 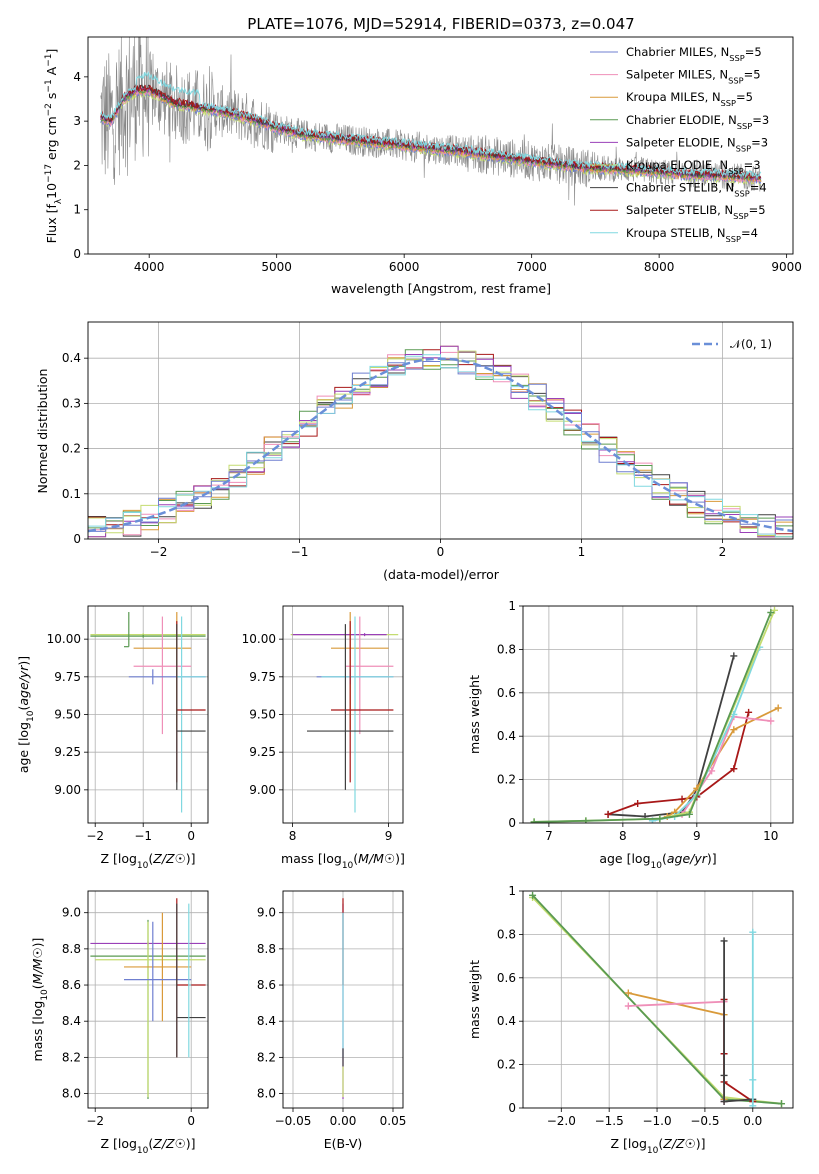 I want to click on legend-entry: Kroupa MILES, NSSP=5, so click(x=689, y=99).